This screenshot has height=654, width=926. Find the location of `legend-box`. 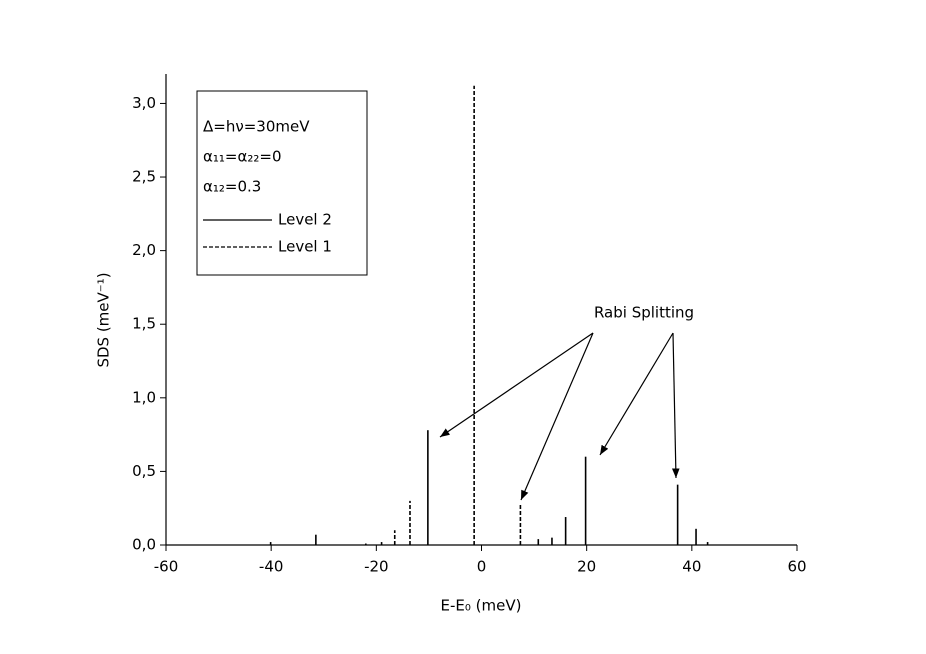

legend-box is located at coordinates (282, 183).